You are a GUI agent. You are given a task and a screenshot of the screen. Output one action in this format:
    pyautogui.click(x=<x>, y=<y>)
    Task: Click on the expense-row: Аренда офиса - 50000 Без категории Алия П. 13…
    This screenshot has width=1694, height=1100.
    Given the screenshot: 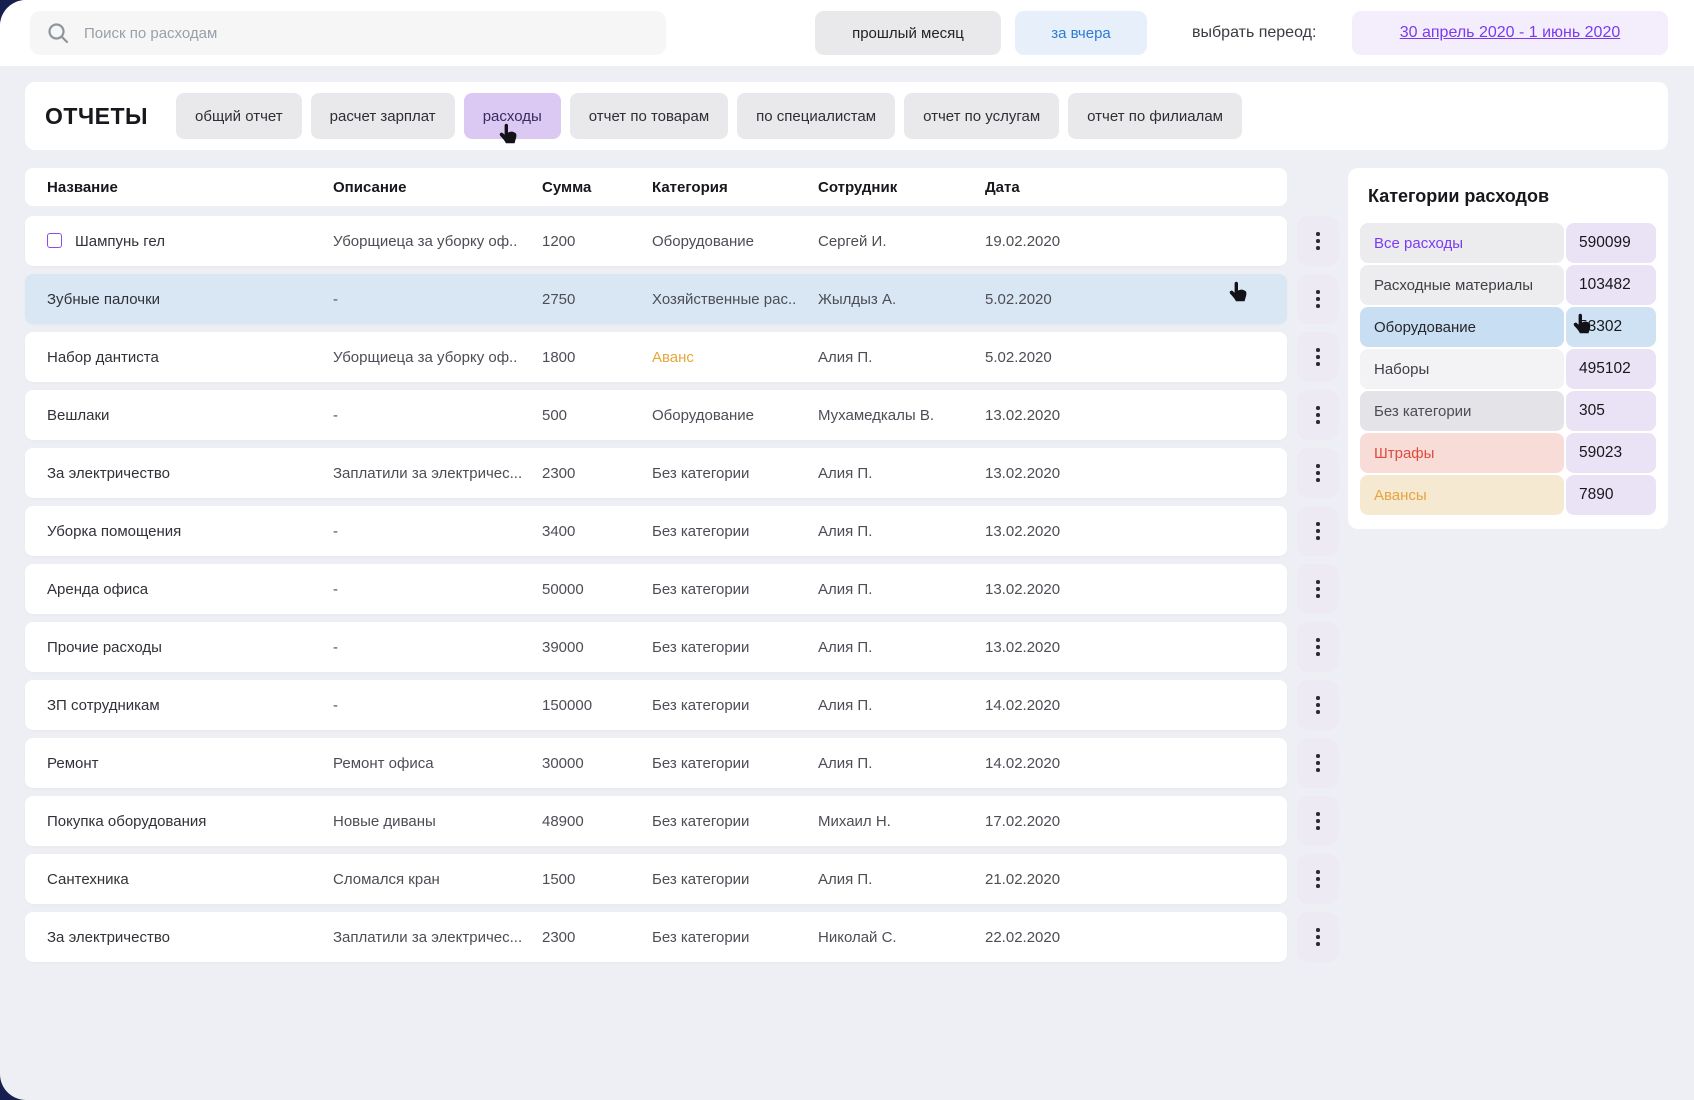 What is the action you would take?
    pyautogui.click(x=656, y=589)
    